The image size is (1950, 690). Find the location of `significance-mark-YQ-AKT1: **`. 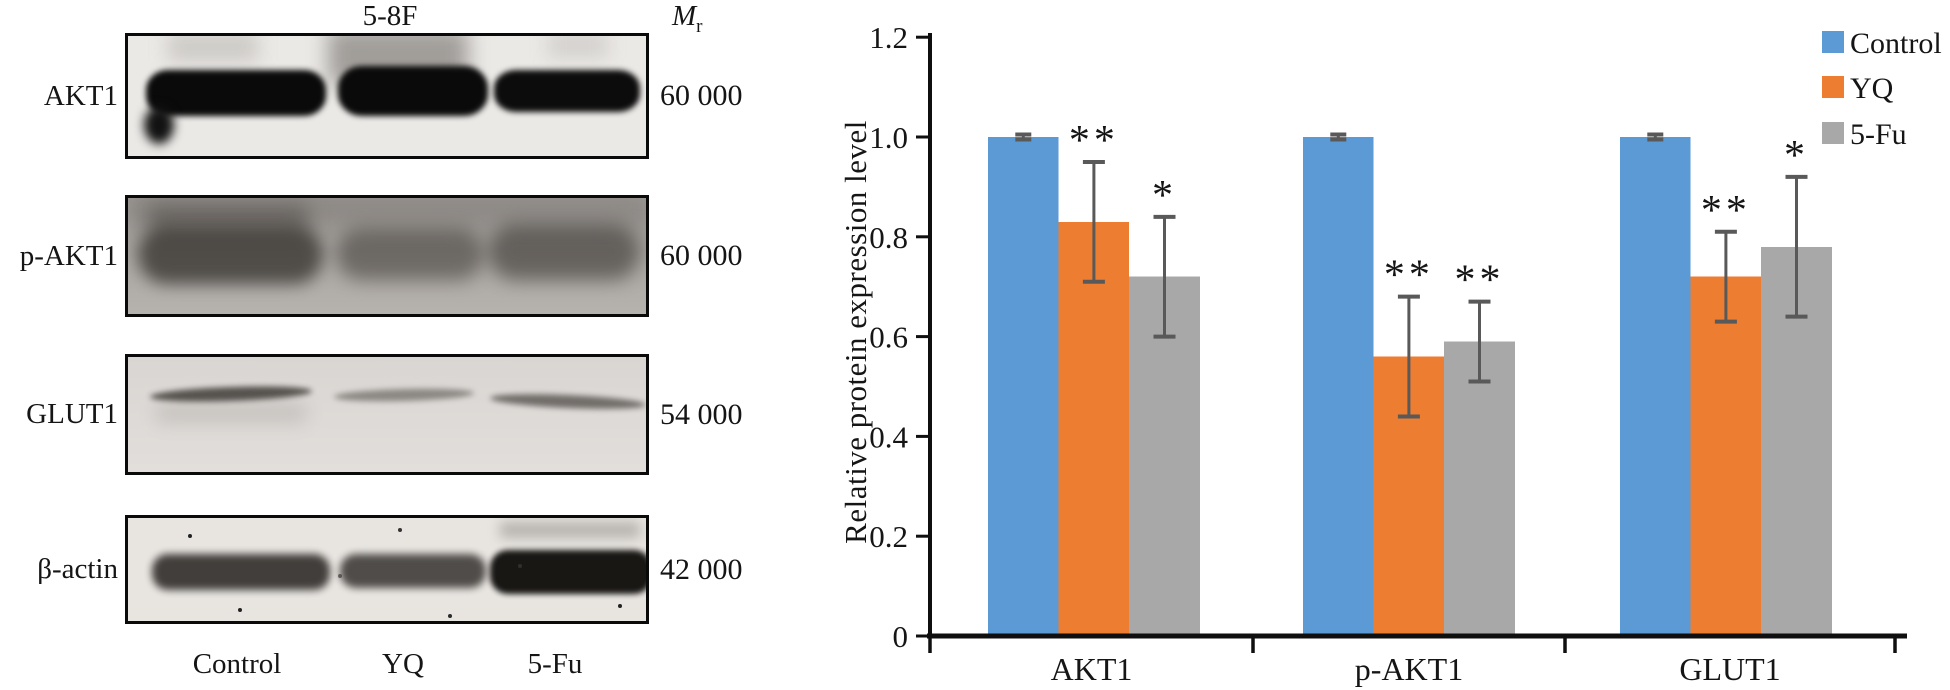

significance-mark-YQ-AKT1: ** is located at coordinates (1094, 141).